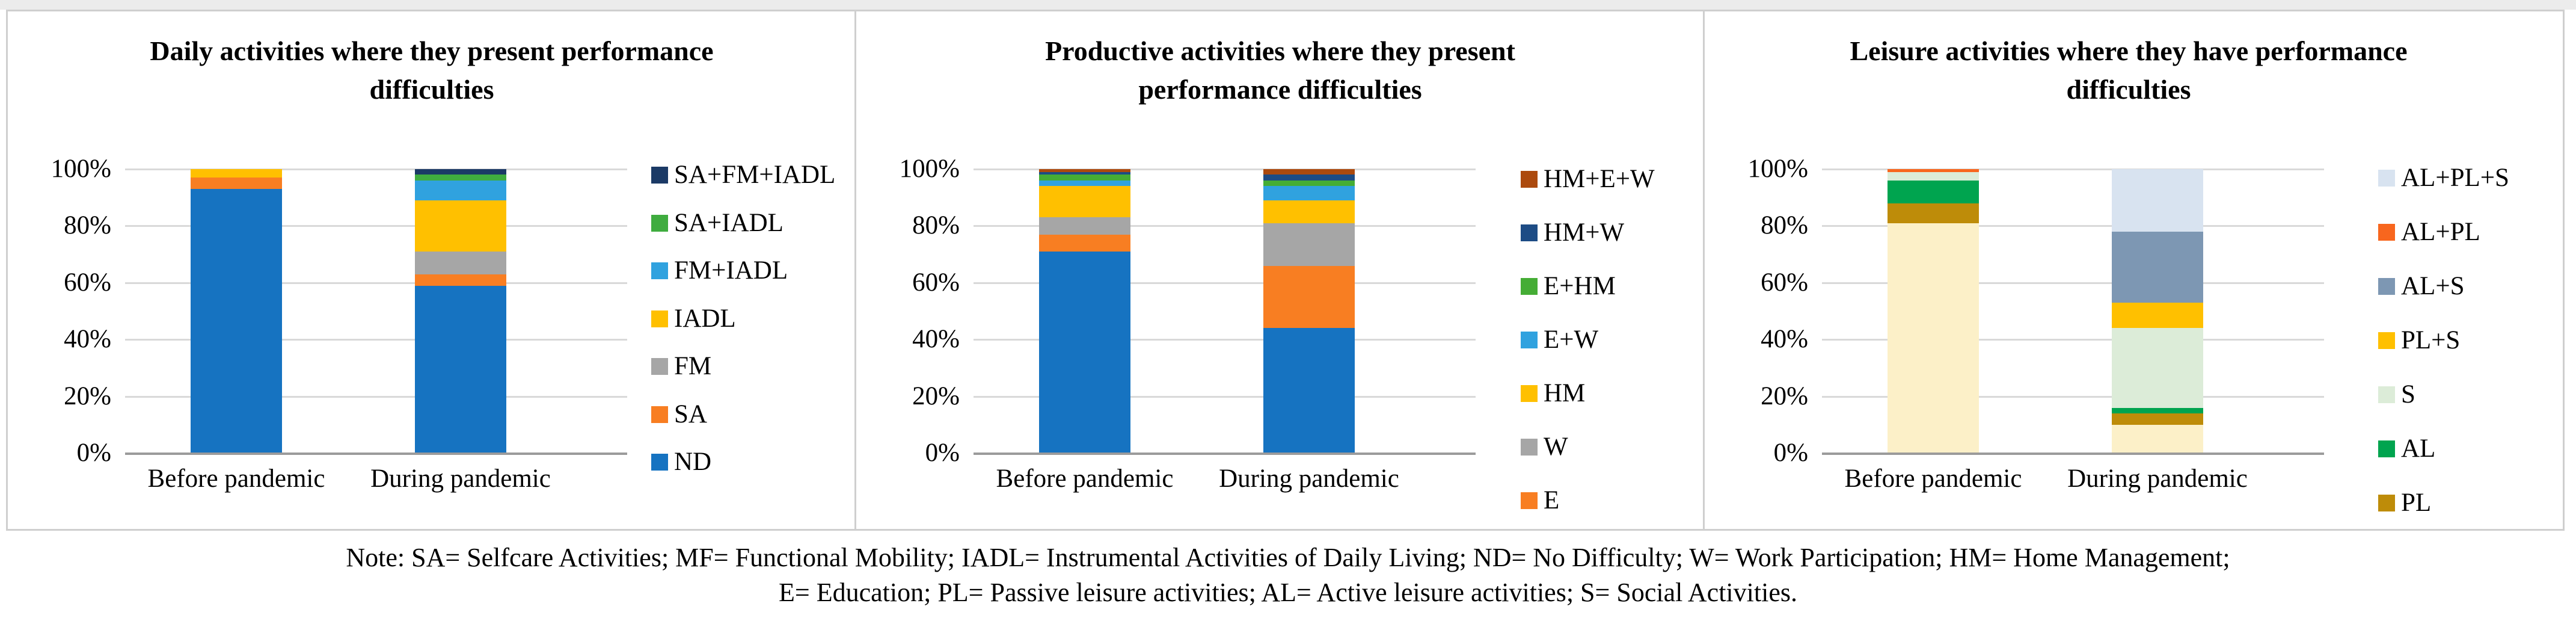  Describe the element at coordinates (755, 175) in the screenshot. I see `legend-label-sa-fm-iadl: SA+FM+IADL` at that location.